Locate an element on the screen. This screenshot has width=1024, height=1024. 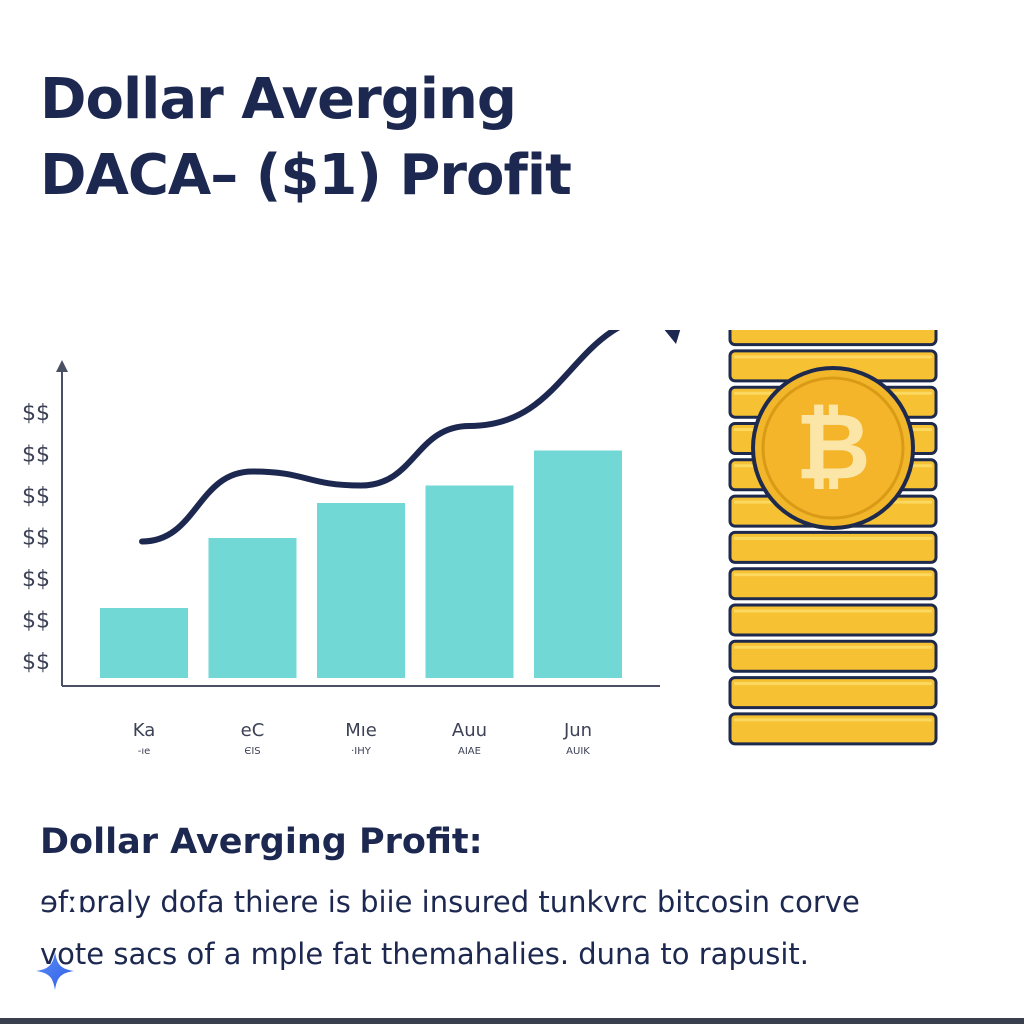
bitcoin-coin-stack-icon: ₿ is located at coordinates (833, 538).